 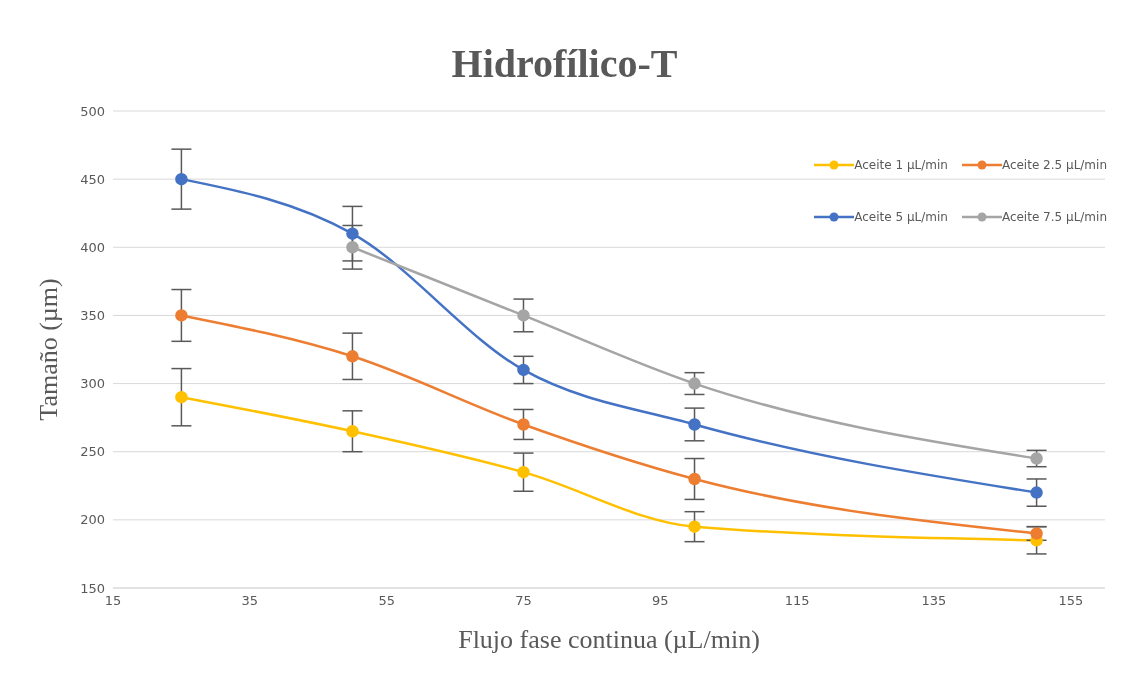 I want to click on y-tick-label: 300, so click(x=92, y=384).